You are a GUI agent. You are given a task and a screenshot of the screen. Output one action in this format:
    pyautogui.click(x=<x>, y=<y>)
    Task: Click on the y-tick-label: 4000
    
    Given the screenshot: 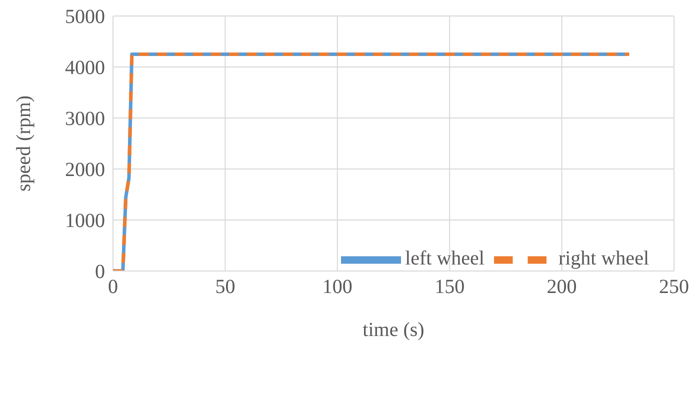 What is the action you would take?
    pyautogui.click(x=85, y=68)
    